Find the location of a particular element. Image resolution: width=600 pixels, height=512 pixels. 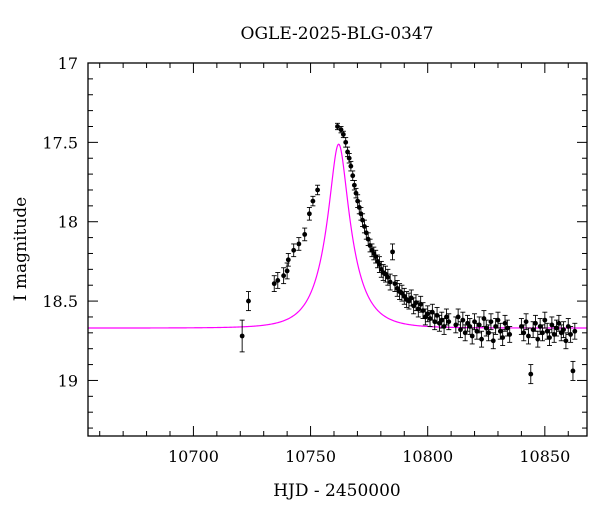

y-tick-label: 18 is located at coordinates (68, 222).